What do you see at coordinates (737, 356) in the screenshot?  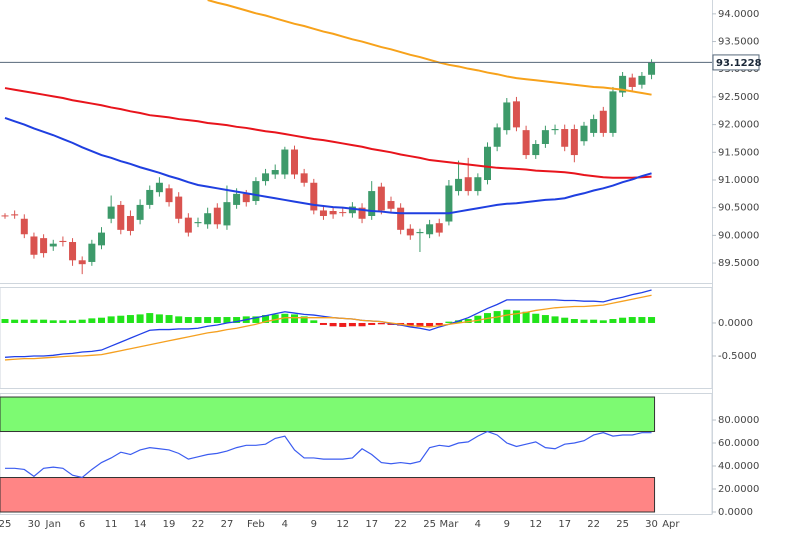 I see `y-tick-label: -0.5000` at bounding box center [737, 356].